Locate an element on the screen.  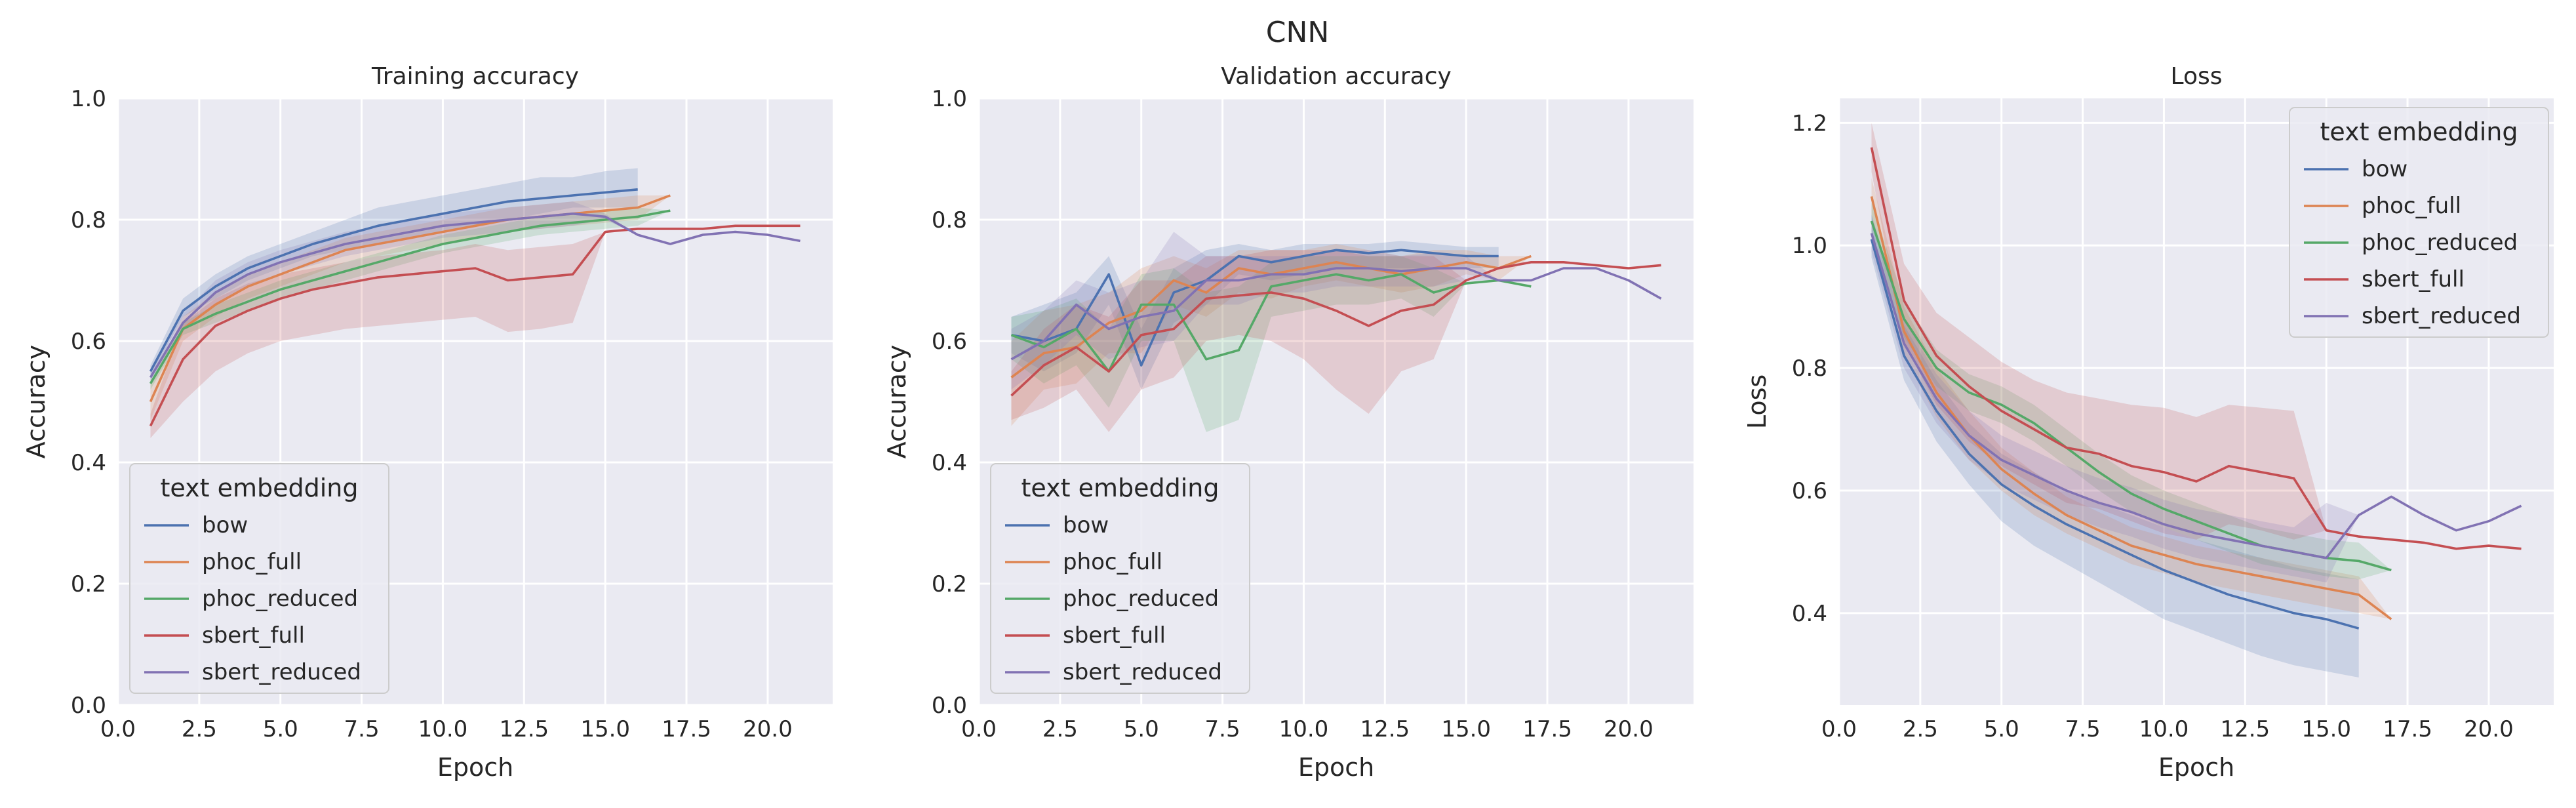
y-axis-label: Loss is located at coordinates (1757, 401).